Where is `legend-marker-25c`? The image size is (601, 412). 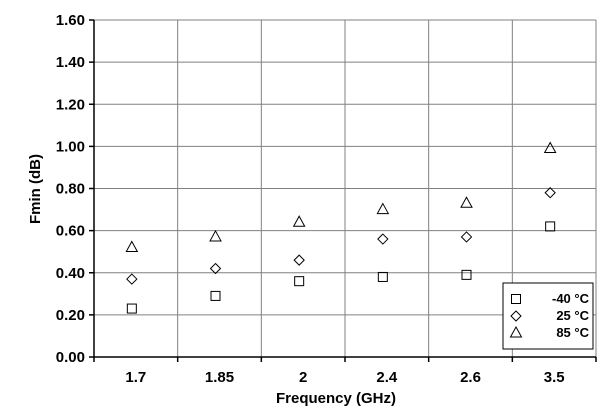 legend-marker-25c is located at coordinates (516, 316).